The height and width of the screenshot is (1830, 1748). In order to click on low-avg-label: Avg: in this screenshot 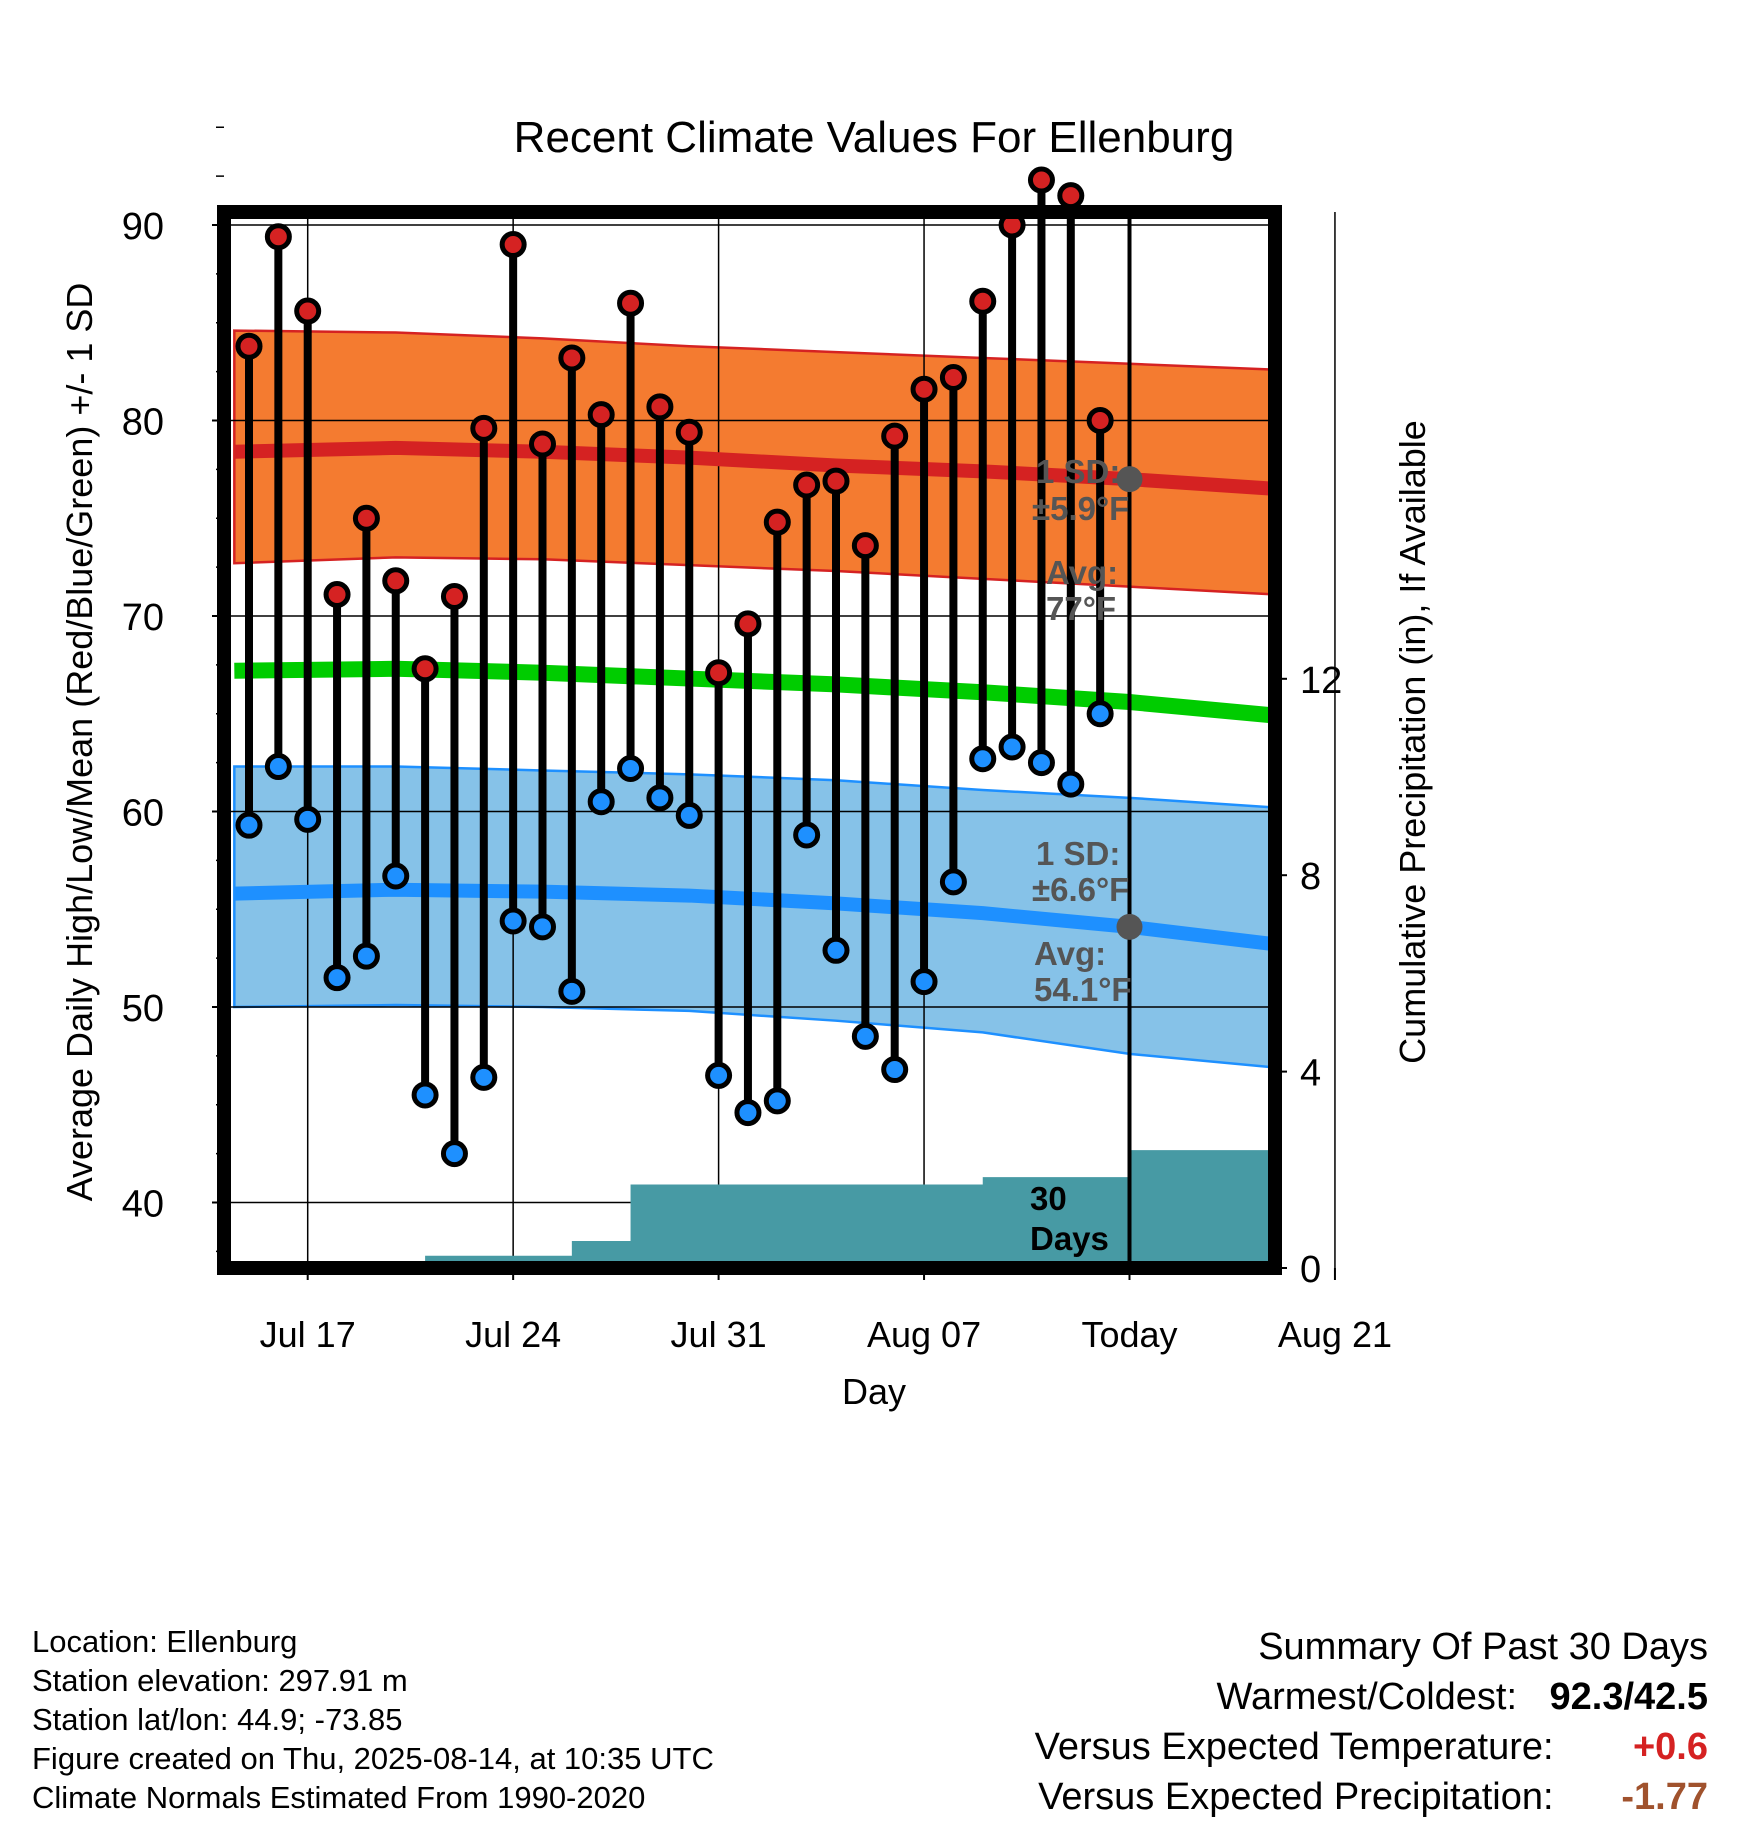, I will do `click(1070, 953)`.